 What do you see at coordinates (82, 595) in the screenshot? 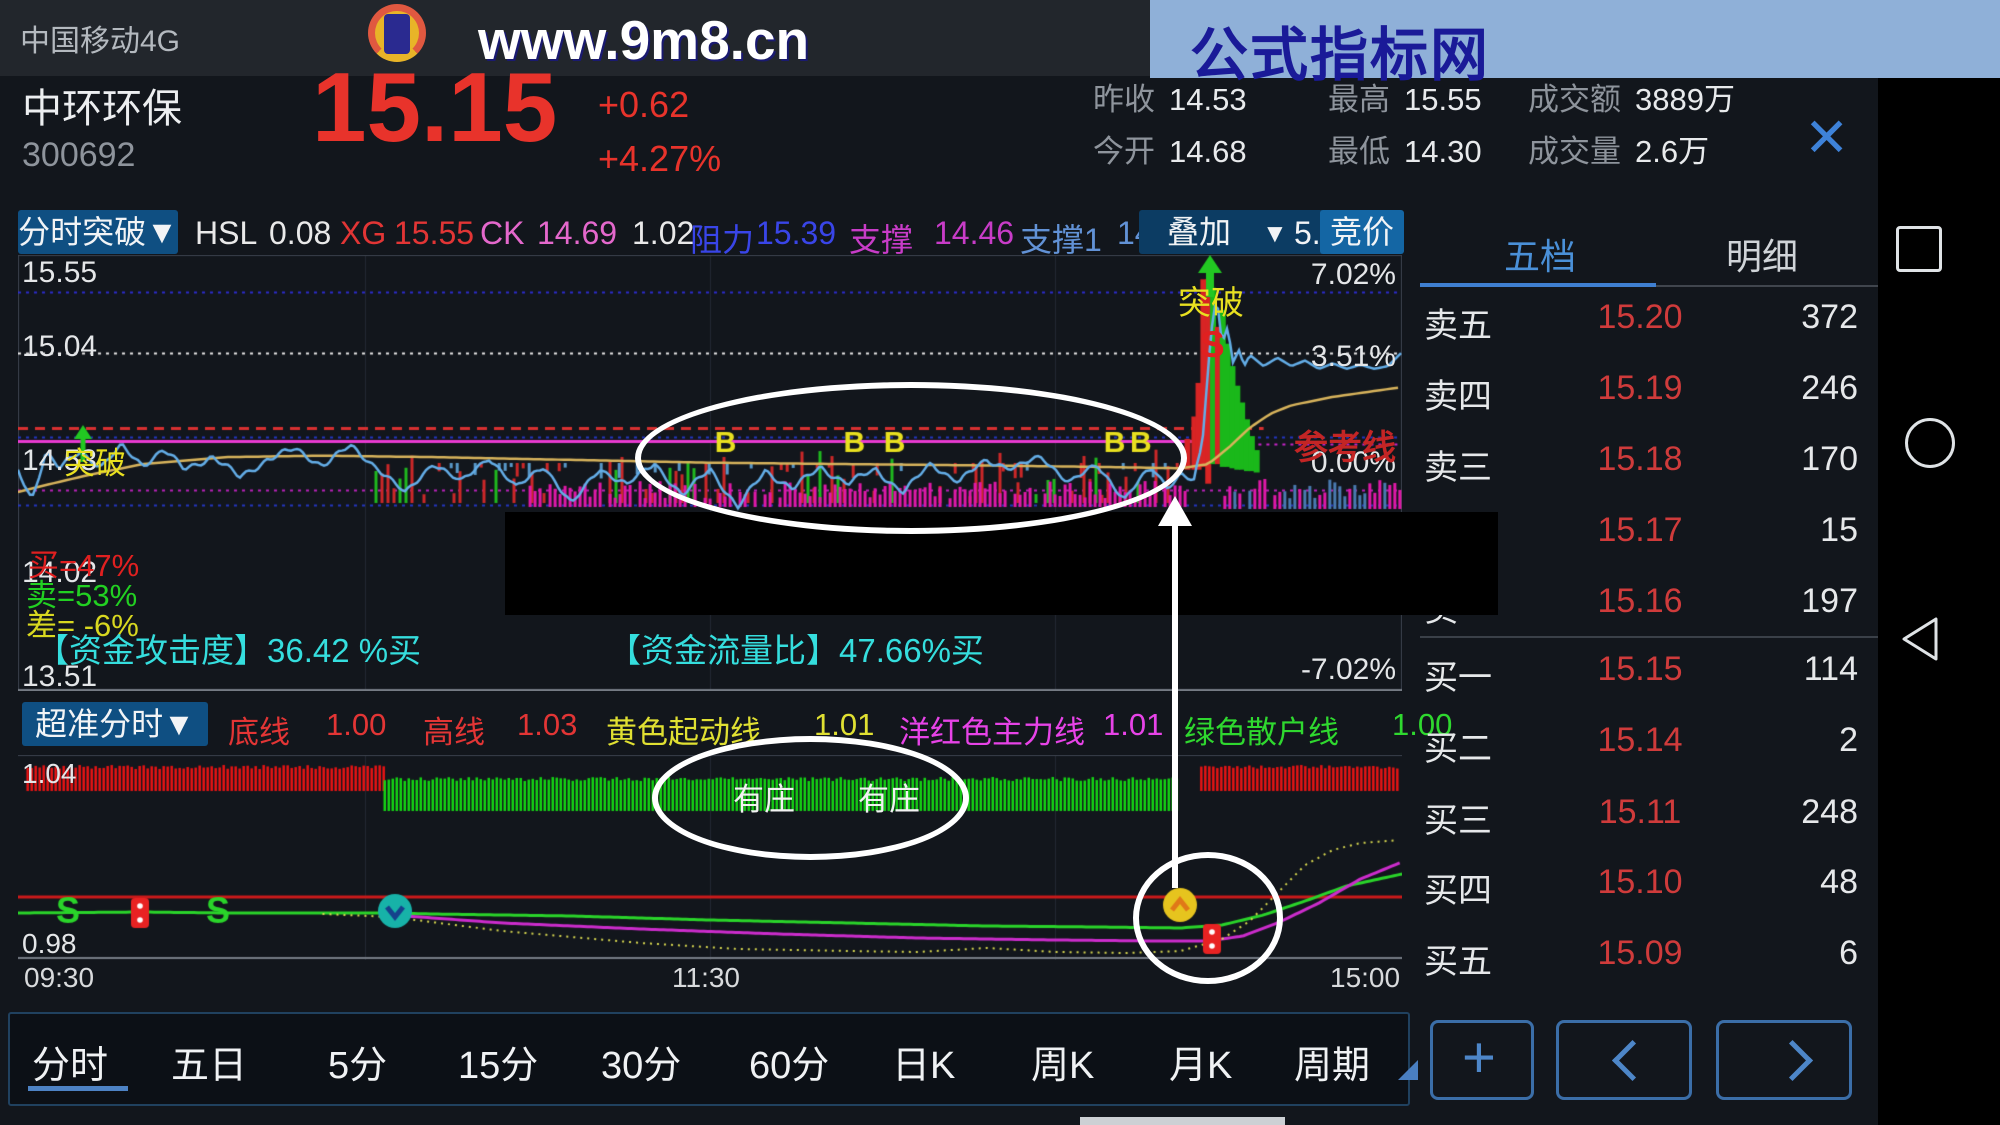
I see `sell-percent: 卖=53%` at bounding box center [82, 595].